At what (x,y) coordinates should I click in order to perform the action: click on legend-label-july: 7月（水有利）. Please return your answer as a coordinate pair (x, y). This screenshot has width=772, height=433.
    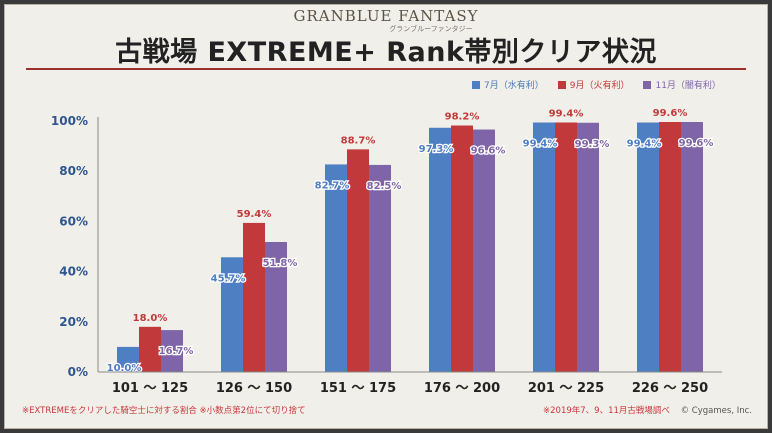
    Looking at the image, I should click on (514, 86).